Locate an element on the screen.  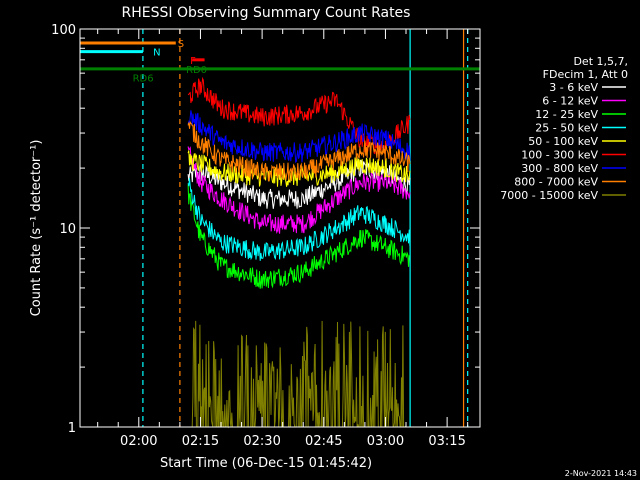
legend-entry-4: 50 - 100 keV is located at coordinates (563, 141).